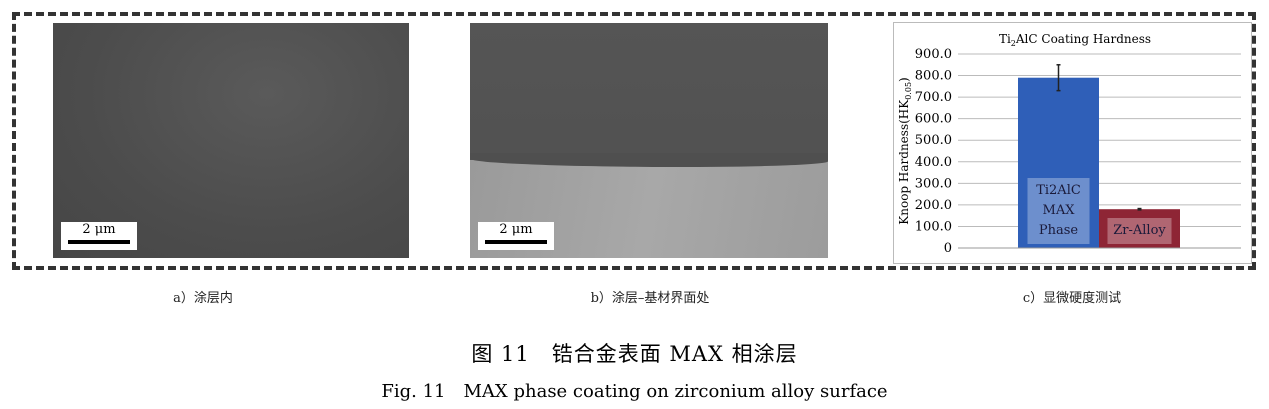 This screenshot has width=1269, height=409. I want to click on caption-b: b）涂层–基材界面处, so click(650, 298).